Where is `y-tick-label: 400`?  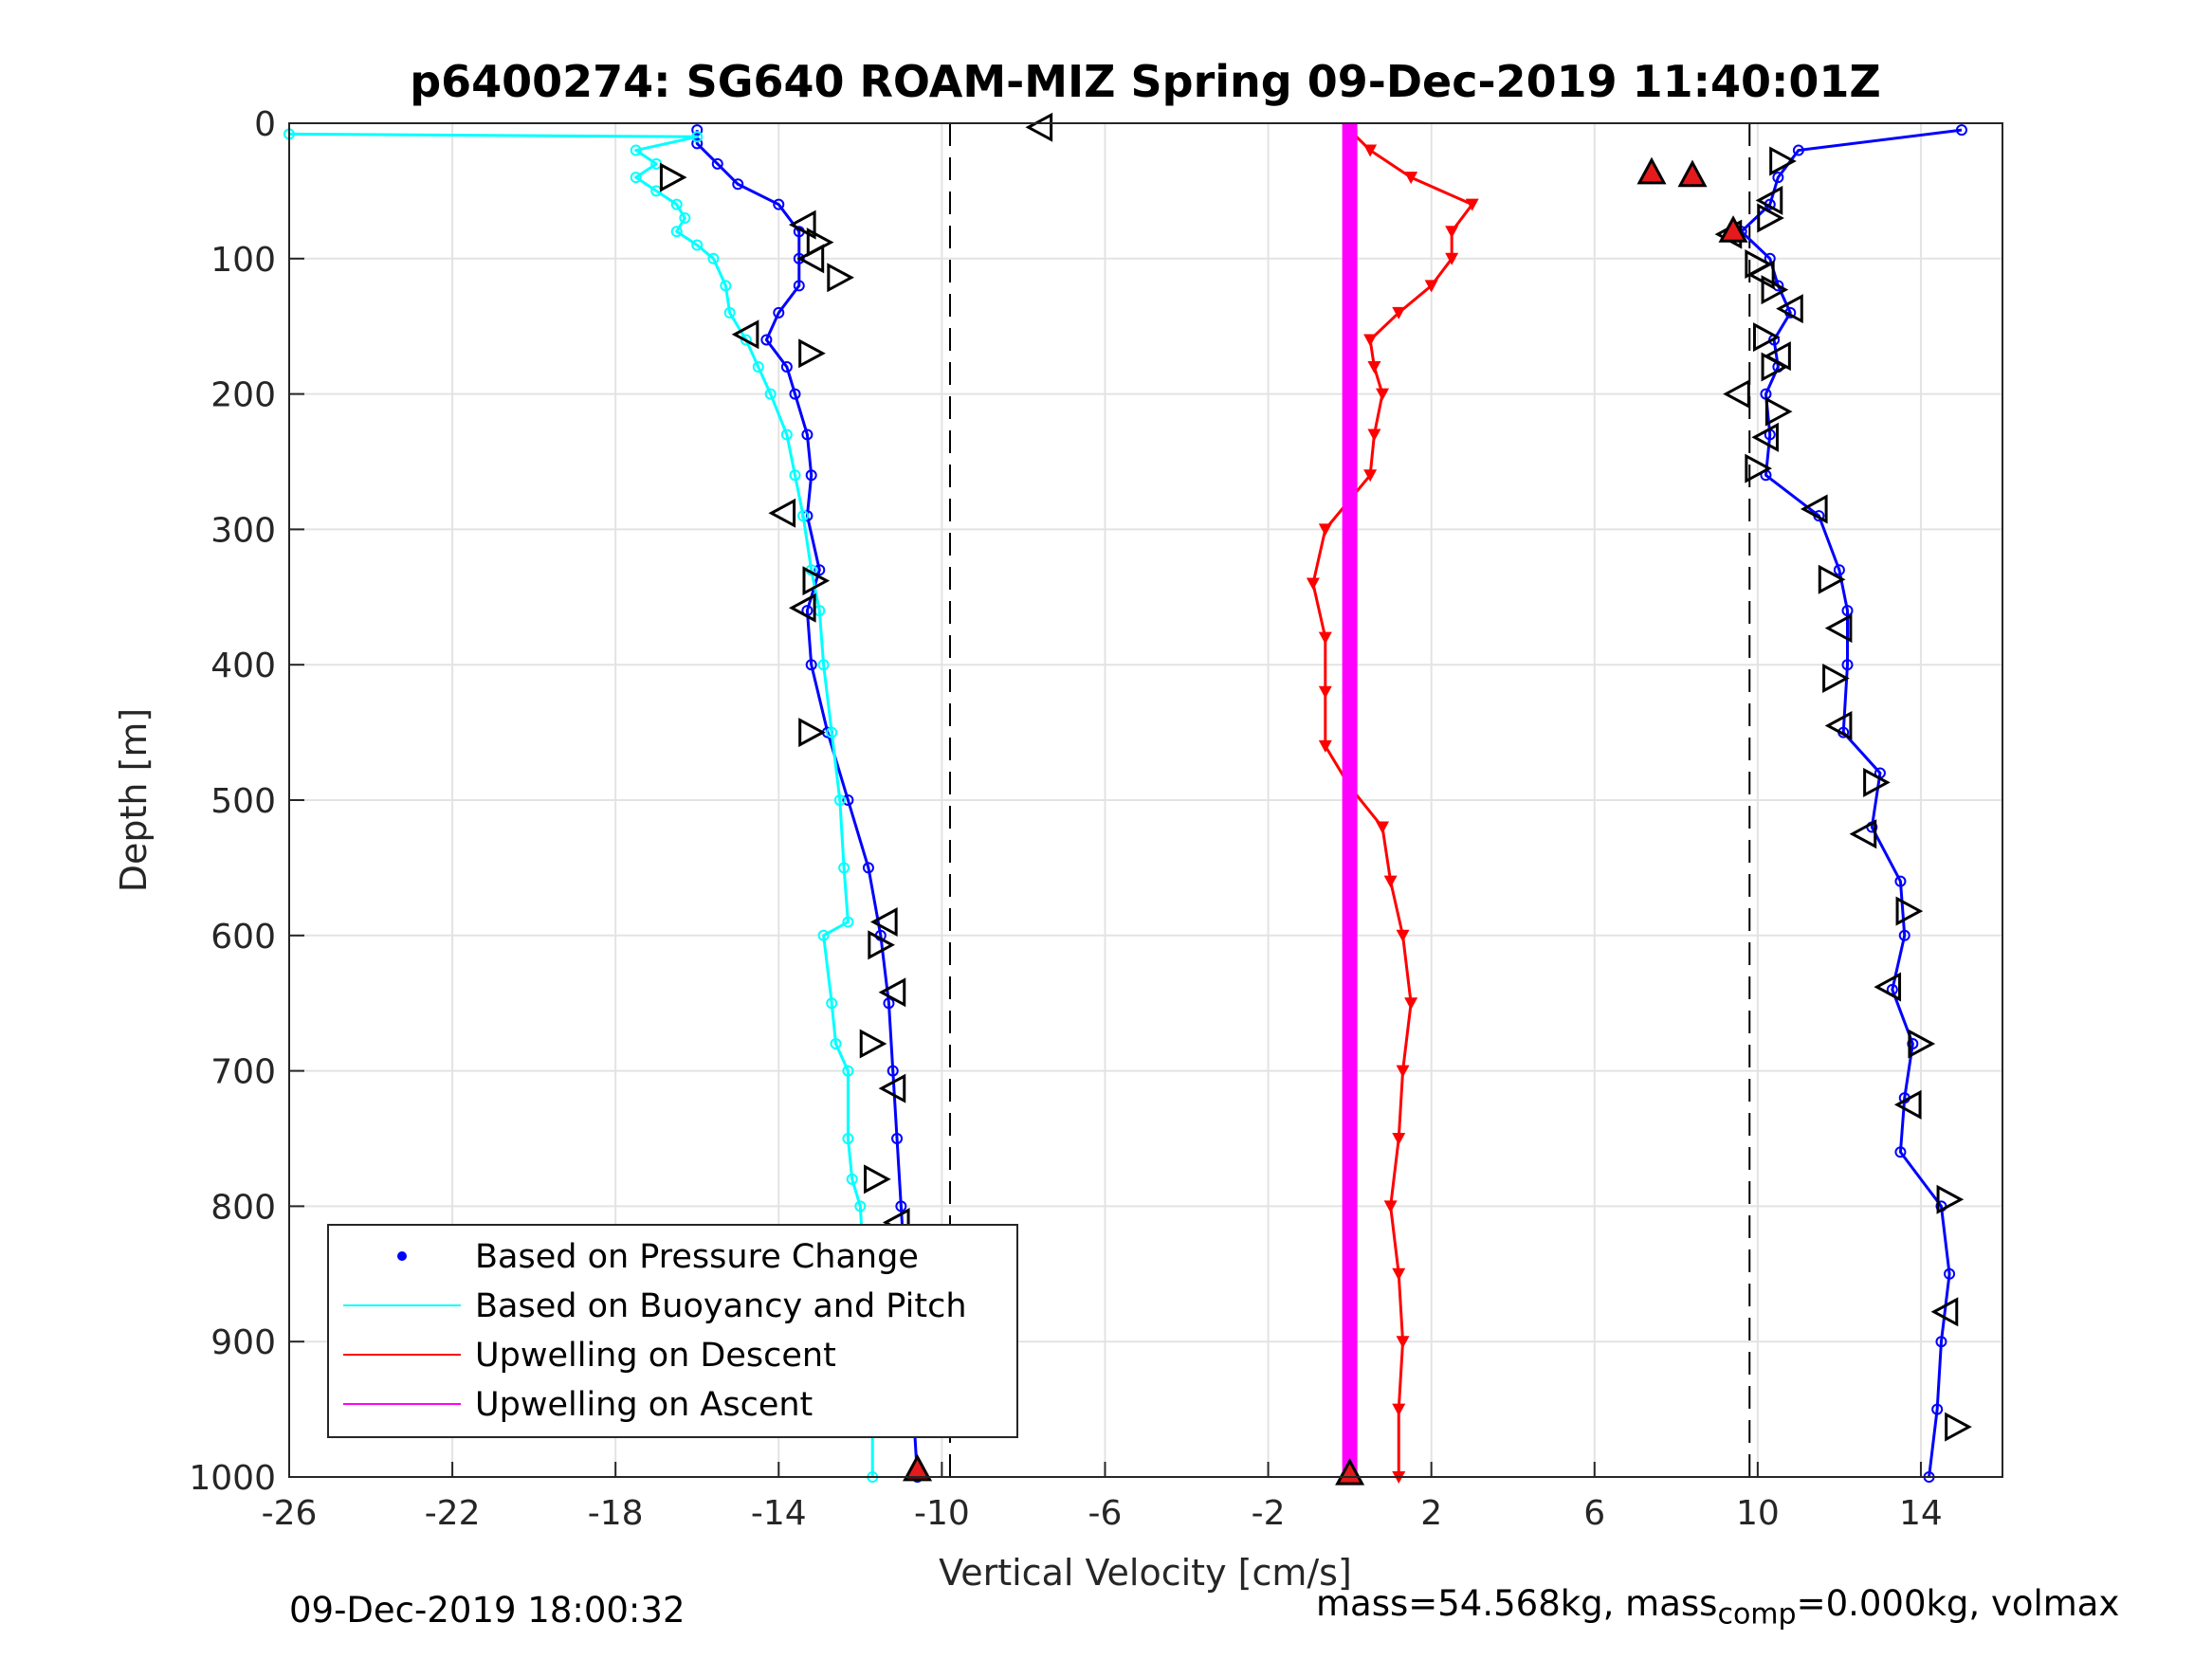
y-tick-label: 400 is located at coordinates (243, 666).